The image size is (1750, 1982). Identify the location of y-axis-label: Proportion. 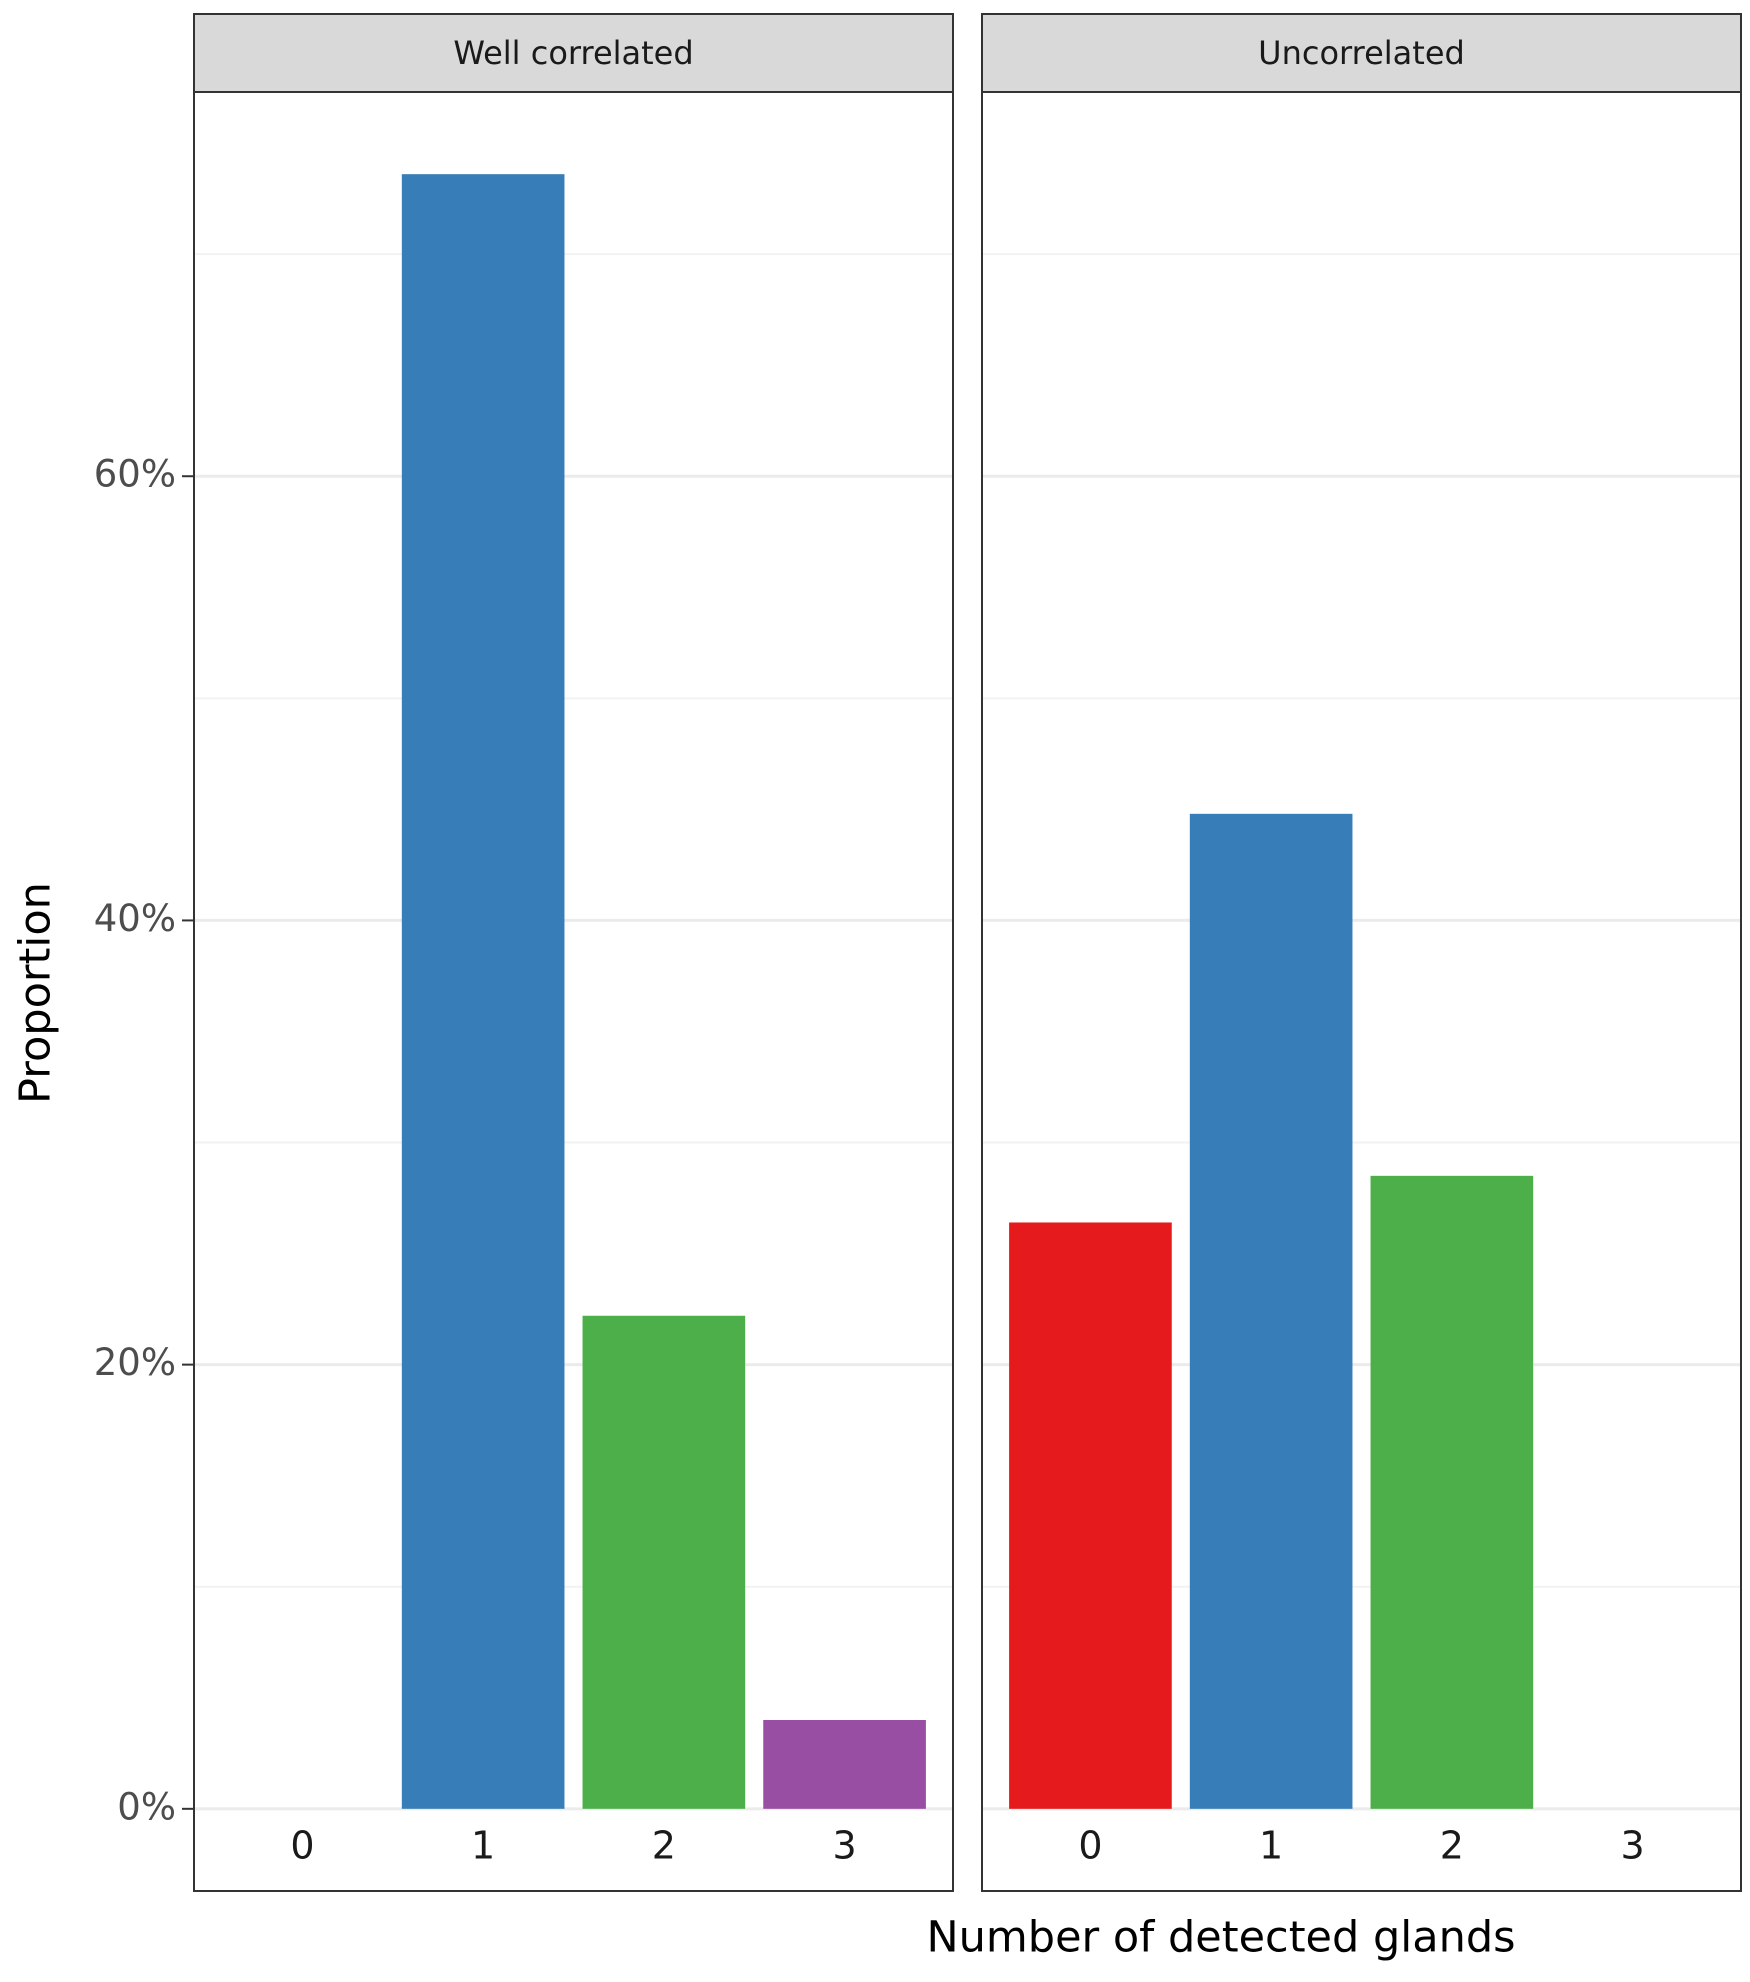
(36, 993).